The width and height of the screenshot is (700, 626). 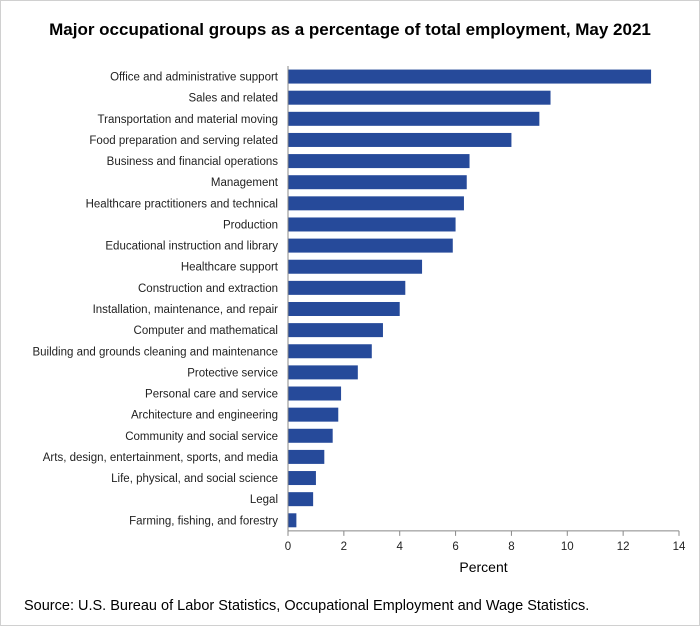 What do you see at coordinates (193, 162) in the screenshot?
I see `category-label: Business and financial operations` at bounding box center [193, 162].